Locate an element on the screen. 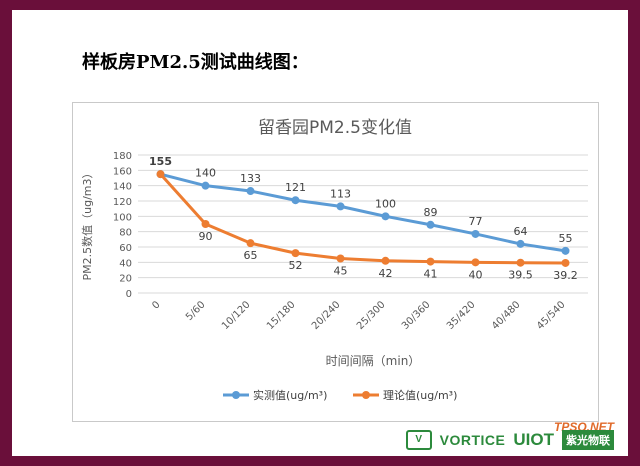 The height and width of the screenshot is (466, 640). y-tick-label: 100 is located at coordinates (122, 217).